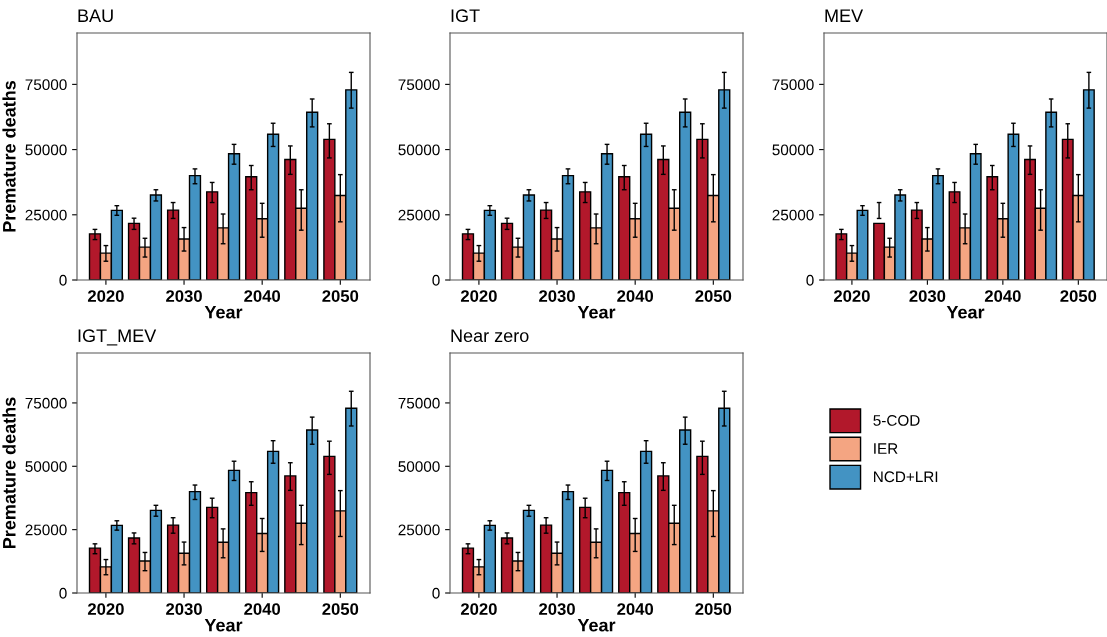 The width and height of the screenshot is (1107, 637). Describe the element at coordinates (490, 336) in the screenshot. I see `chart-title: Near zero` at that location.